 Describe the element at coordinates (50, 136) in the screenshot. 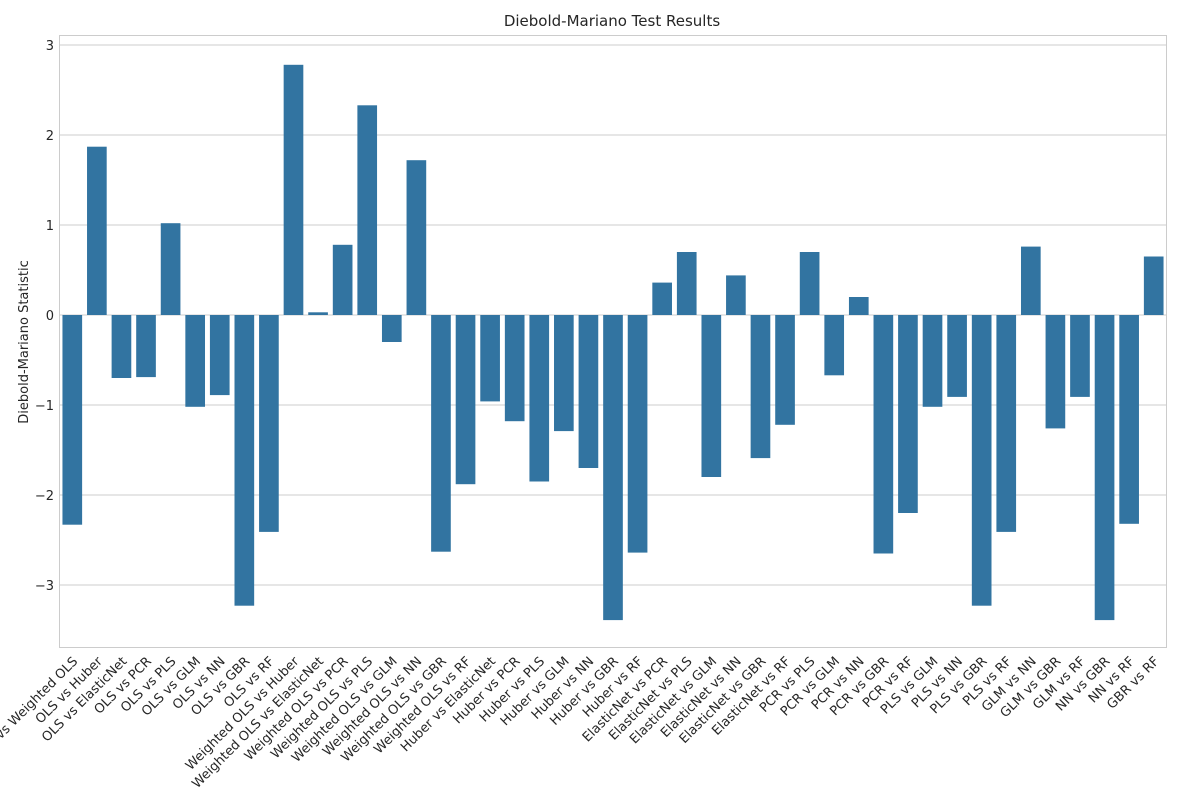

I see `y-tick-label: 2` at that location.